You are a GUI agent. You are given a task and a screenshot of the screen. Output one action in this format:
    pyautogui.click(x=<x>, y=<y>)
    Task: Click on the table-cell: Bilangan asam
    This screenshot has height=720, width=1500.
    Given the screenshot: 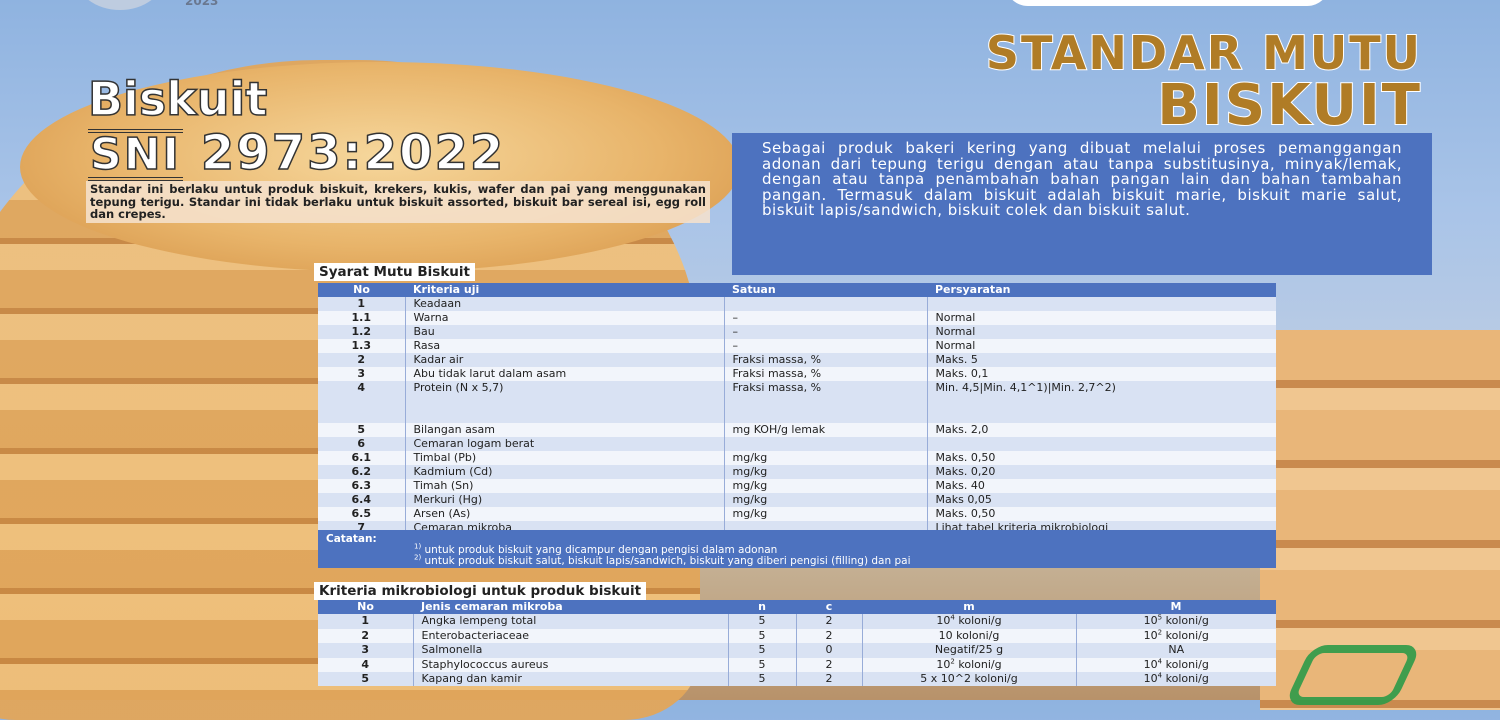 What is the action you would take?
    pyautogui.click(x=564, y=430)
    